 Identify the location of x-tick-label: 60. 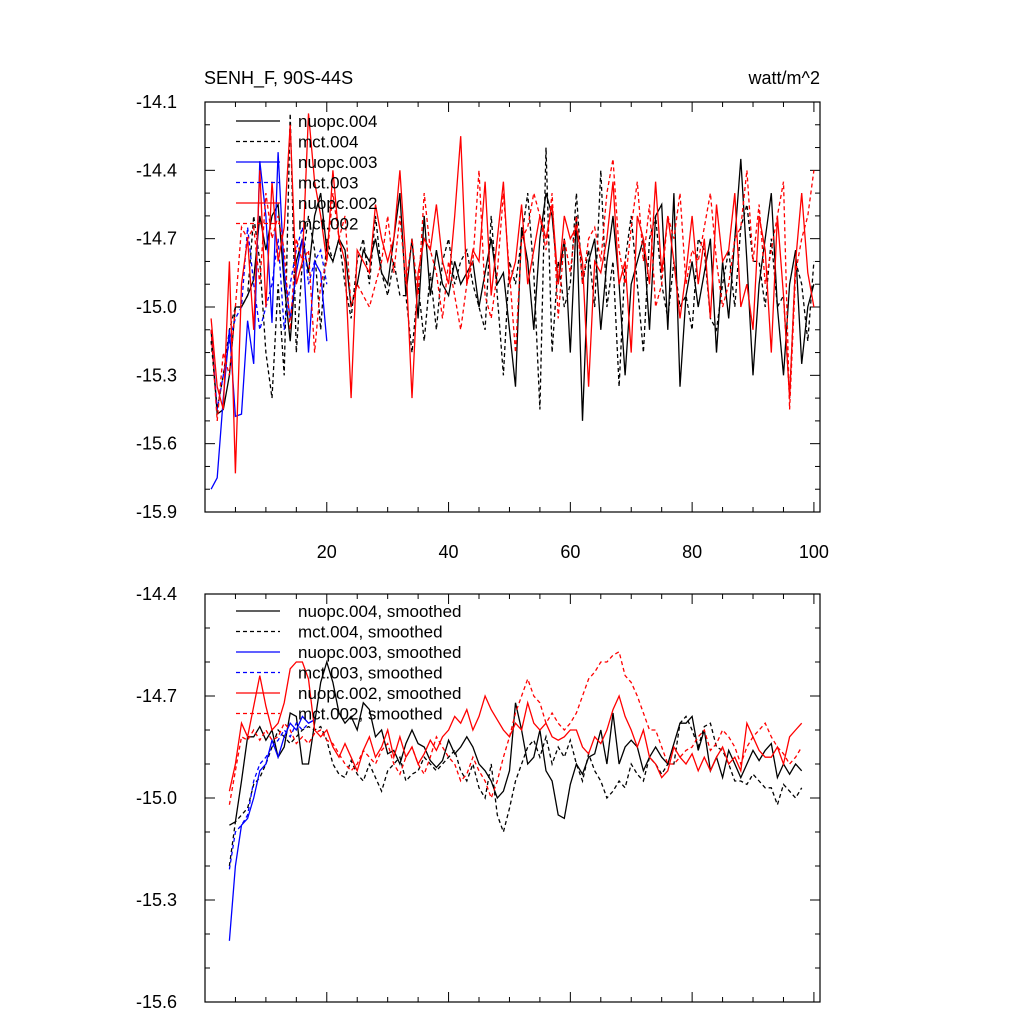
(570, 552).